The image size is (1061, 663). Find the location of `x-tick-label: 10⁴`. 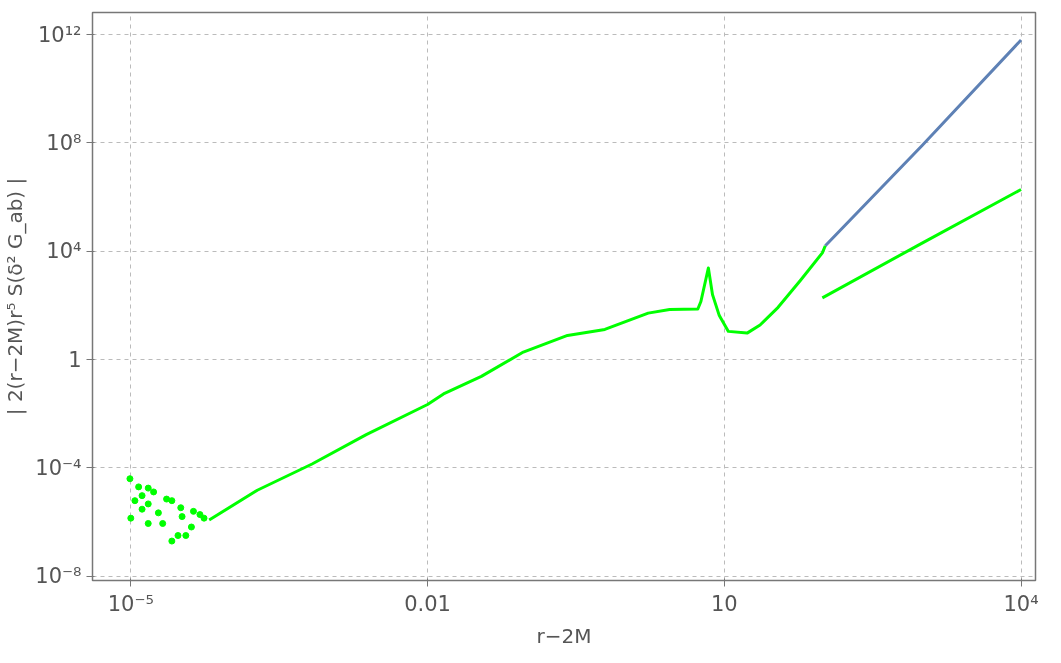

x-tick-label: 10⁴ is located at coordinates (1021, 603).